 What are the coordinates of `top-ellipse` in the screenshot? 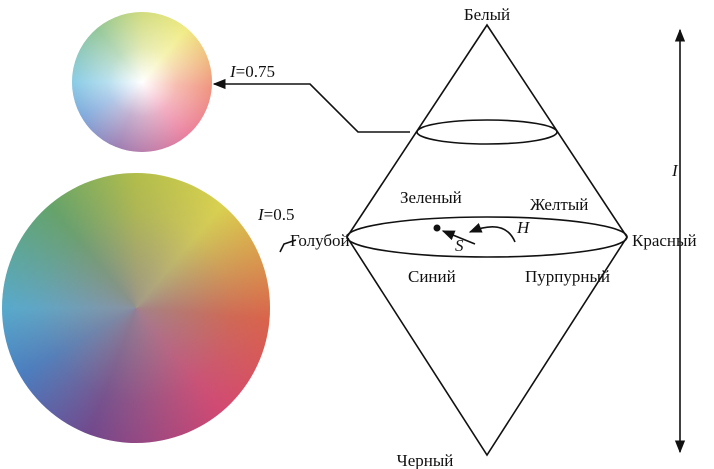 It's located at (487, 132).